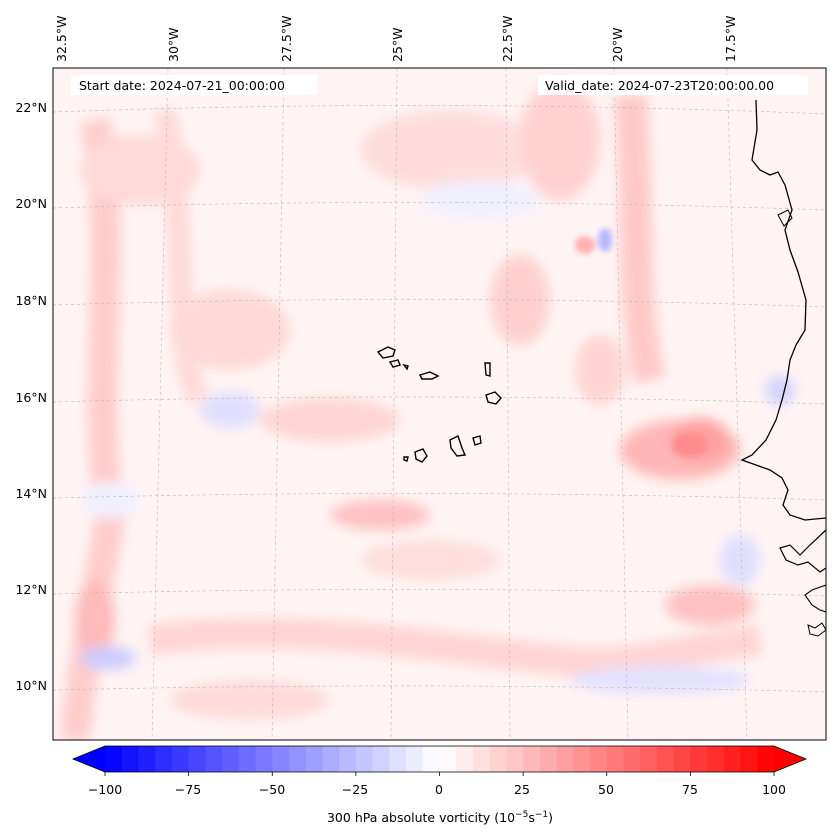  What do you see at coordinates (522, 789) in the screenshot?
I see `colorbar-tick-label: 25` at bounding box center [522, 789].